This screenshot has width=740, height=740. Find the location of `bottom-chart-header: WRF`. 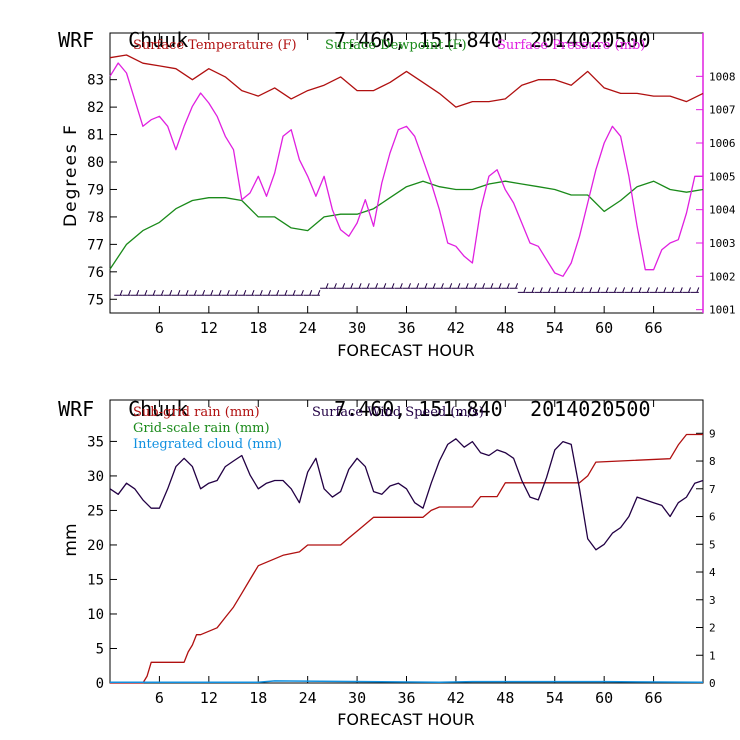

bottom-chart-header: WRF is located at coordinates (64, 397).